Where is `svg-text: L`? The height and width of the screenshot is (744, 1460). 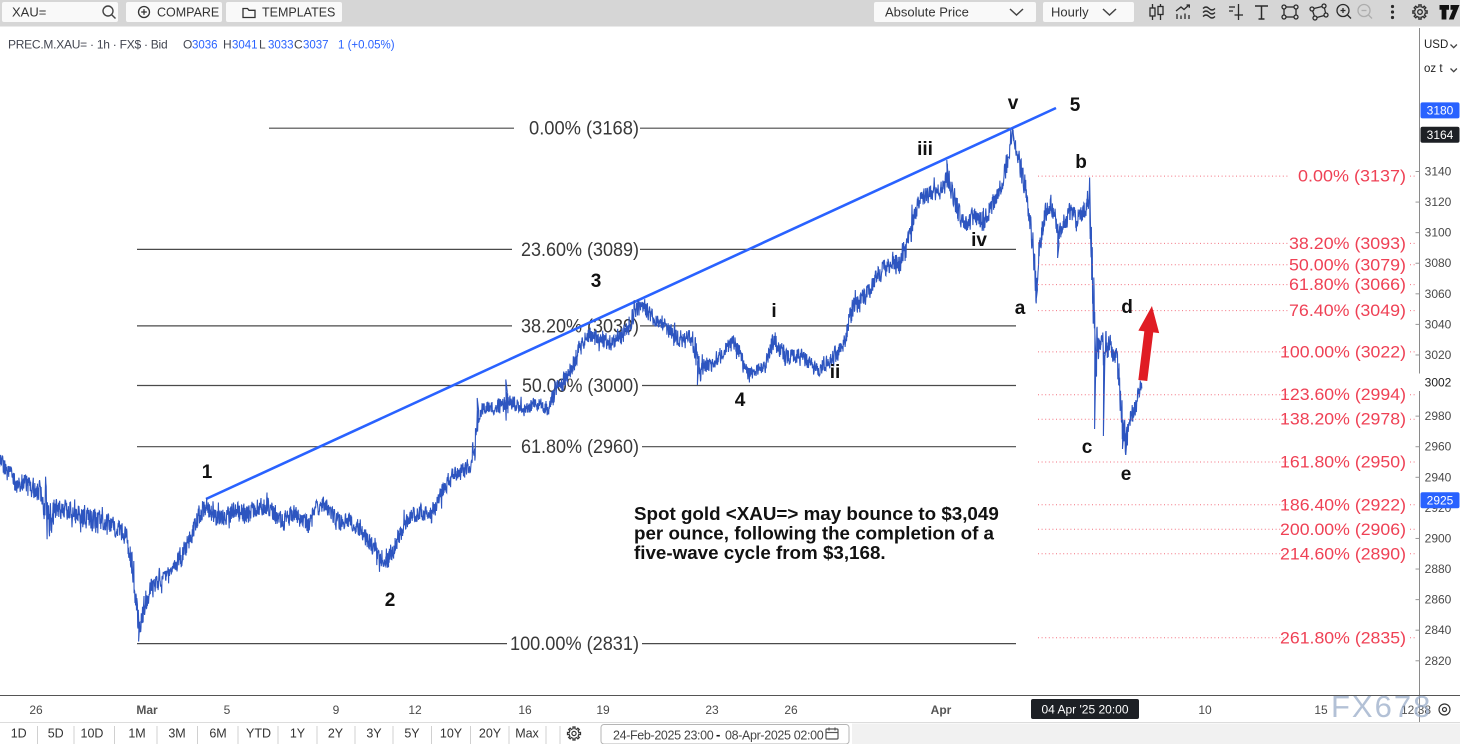
svg-text: L is located at coordinates (262, 45).